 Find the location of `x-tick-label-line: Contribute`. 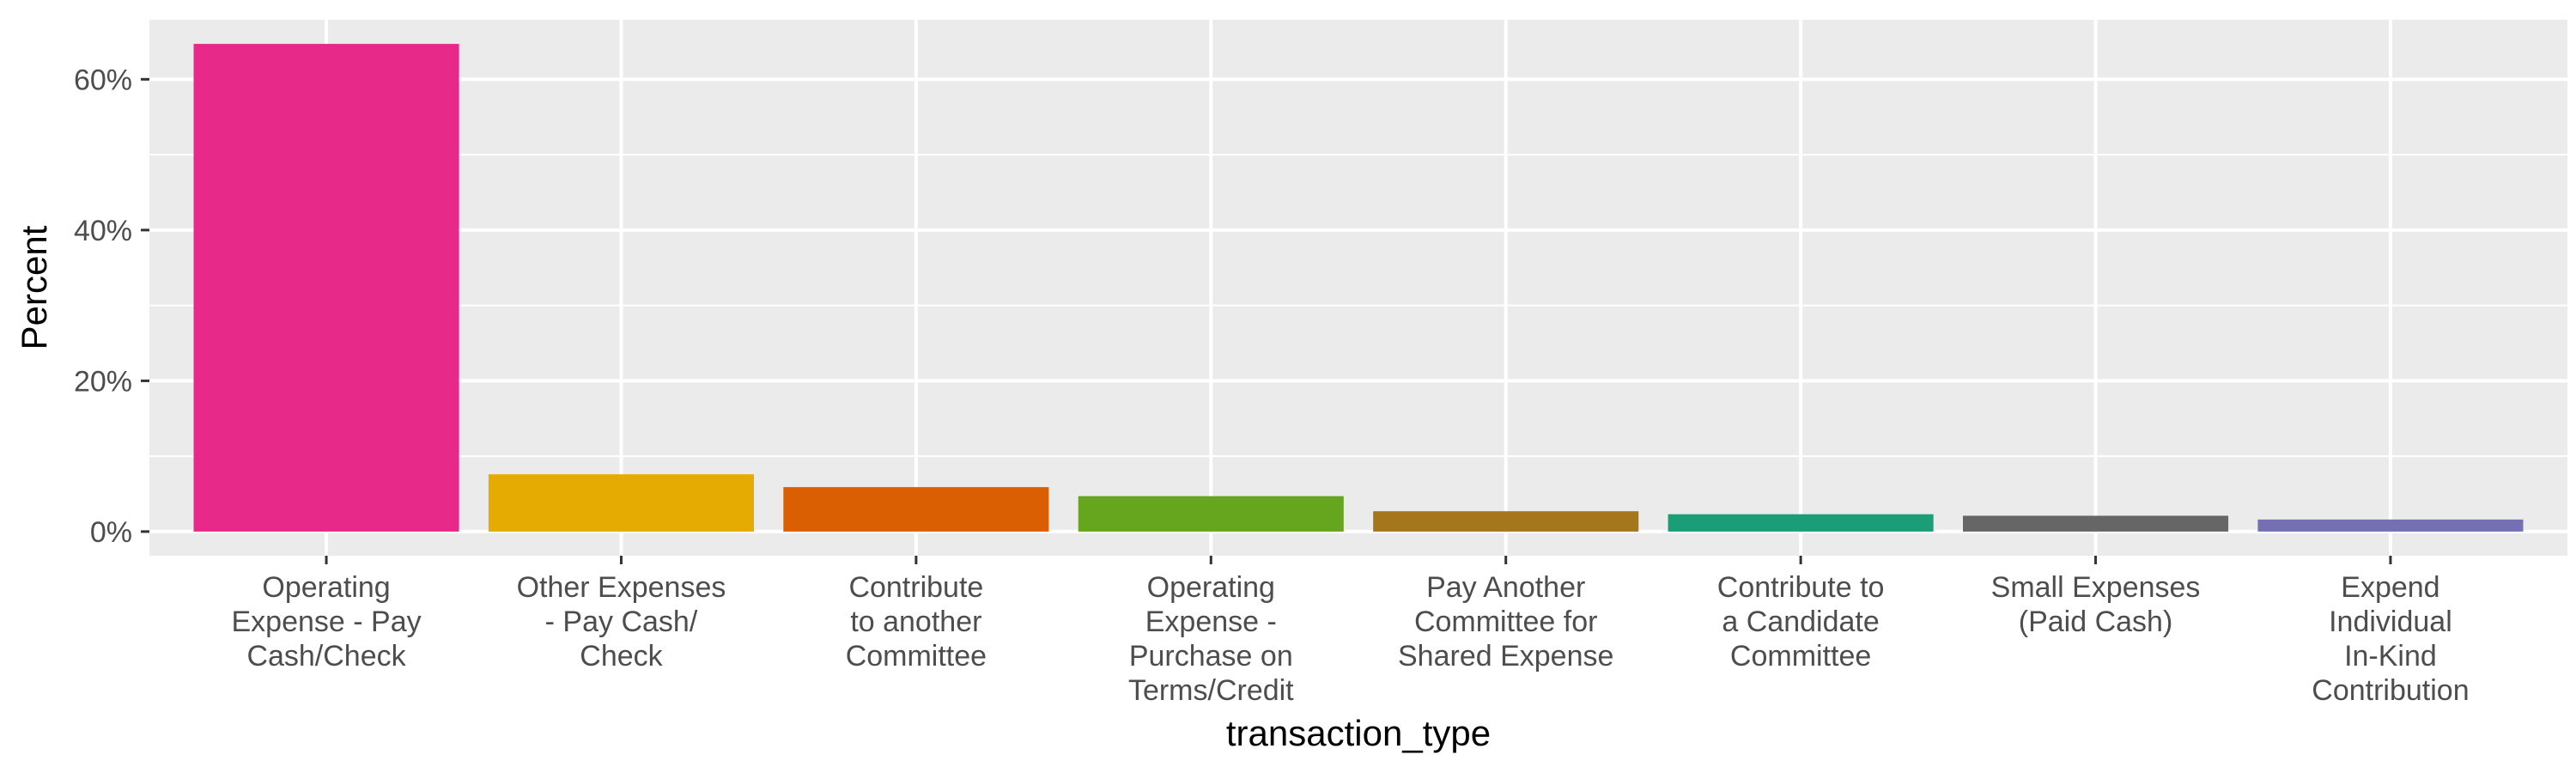

x-tick-label-line: Contribute is located at coordinates (915, 587).